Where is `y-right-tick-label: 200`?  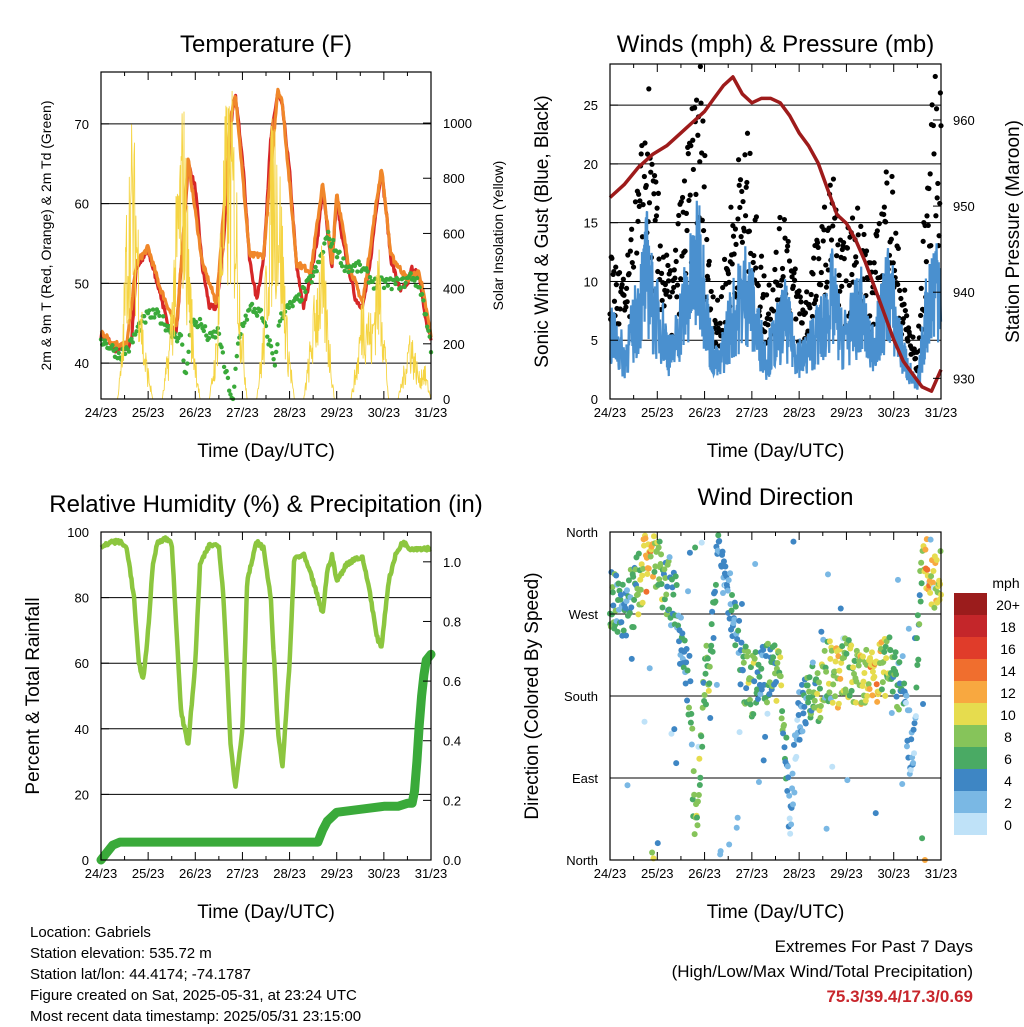
y-right-tick-label: 200 is located at coordinates (454, 344).